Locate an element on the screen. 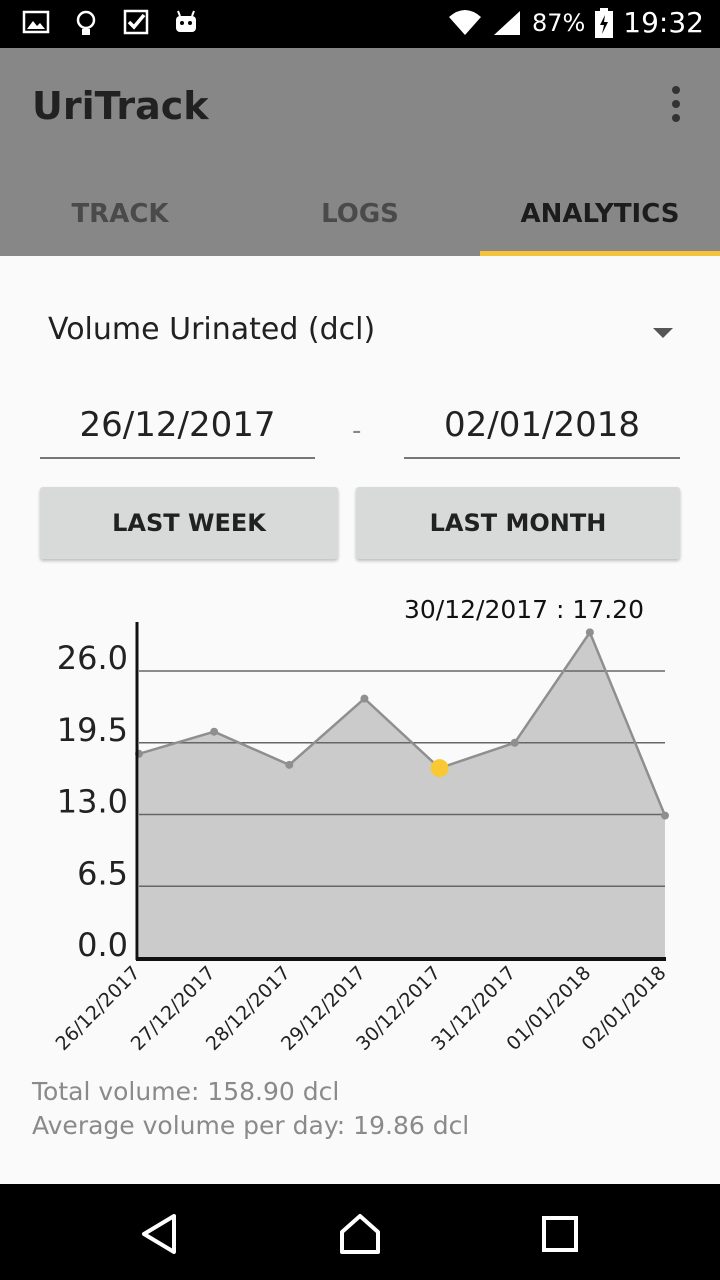 The height and width of the screenshot is (1280, 720). home-icon is located at coordinates (360, 1234).